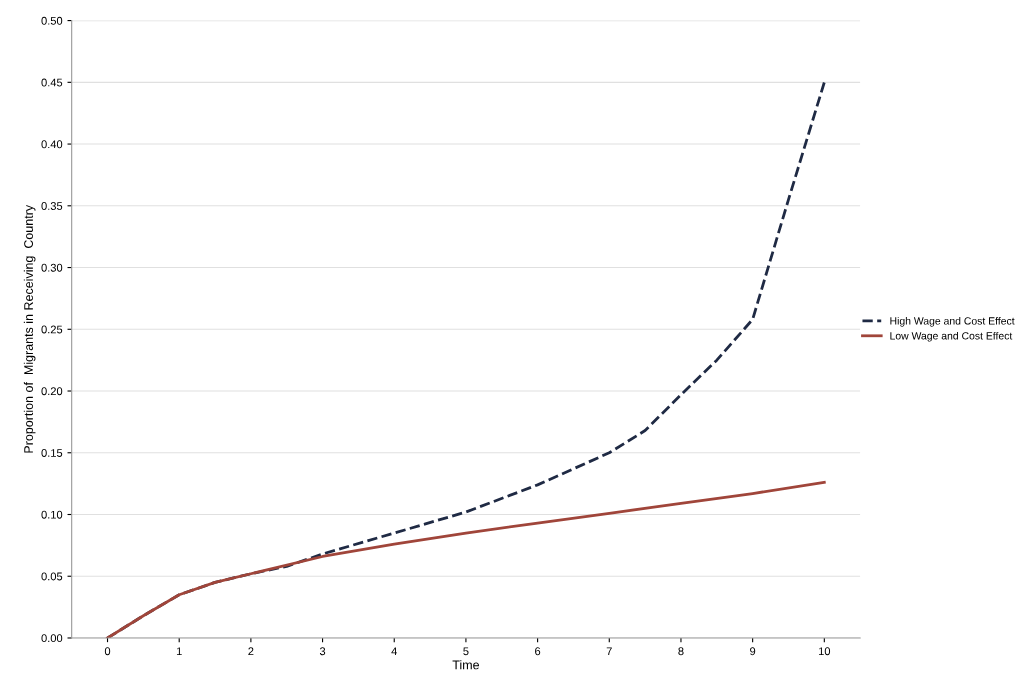  I want to click on y-tick-label: 0.15, so click(52, 453).